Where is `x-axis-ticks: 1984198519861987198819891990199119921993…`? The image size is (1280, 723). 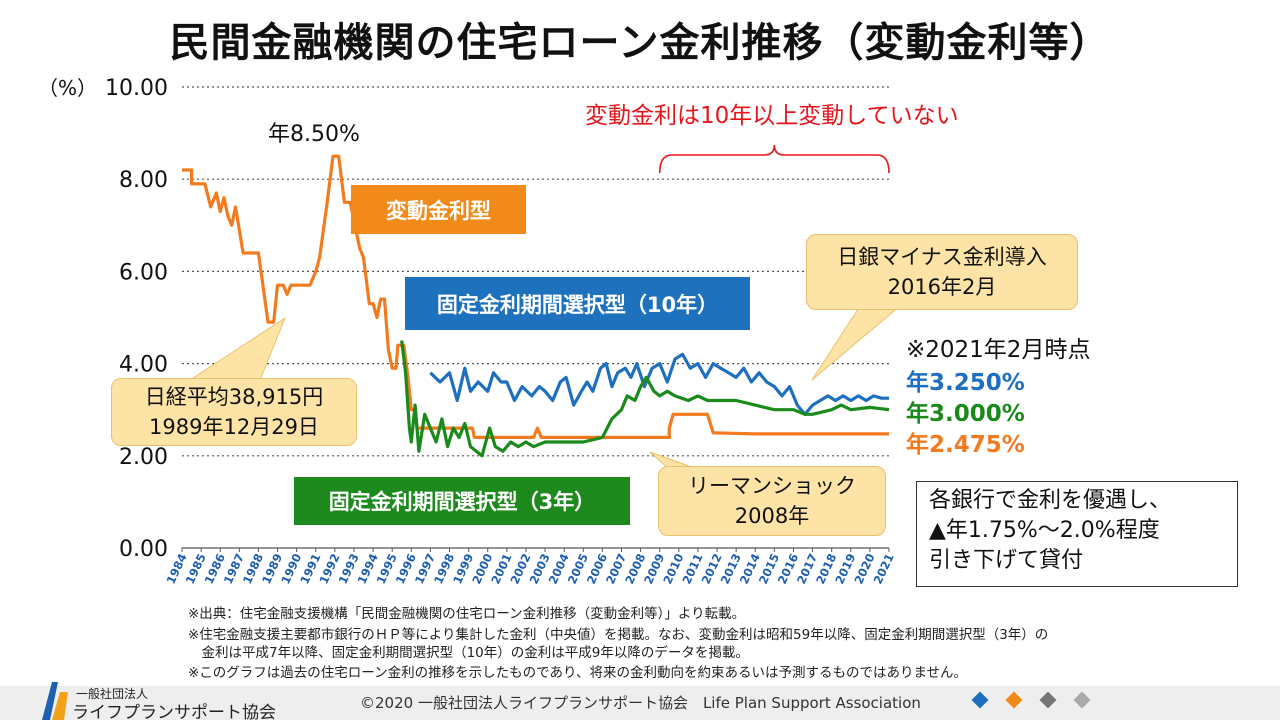 x-axis-ticks: 1984198519861987198819891990199119921993… is located at coordinates (530, 567).